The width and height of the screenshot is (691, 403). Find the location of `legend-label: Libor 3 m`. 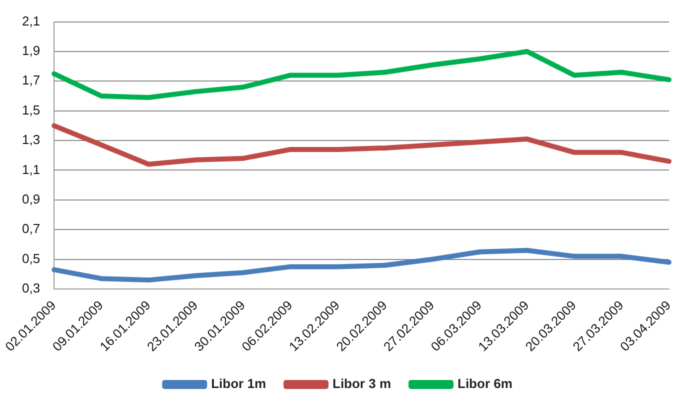

legend-label: Libor 3 m is located at coordinates (362, 384).